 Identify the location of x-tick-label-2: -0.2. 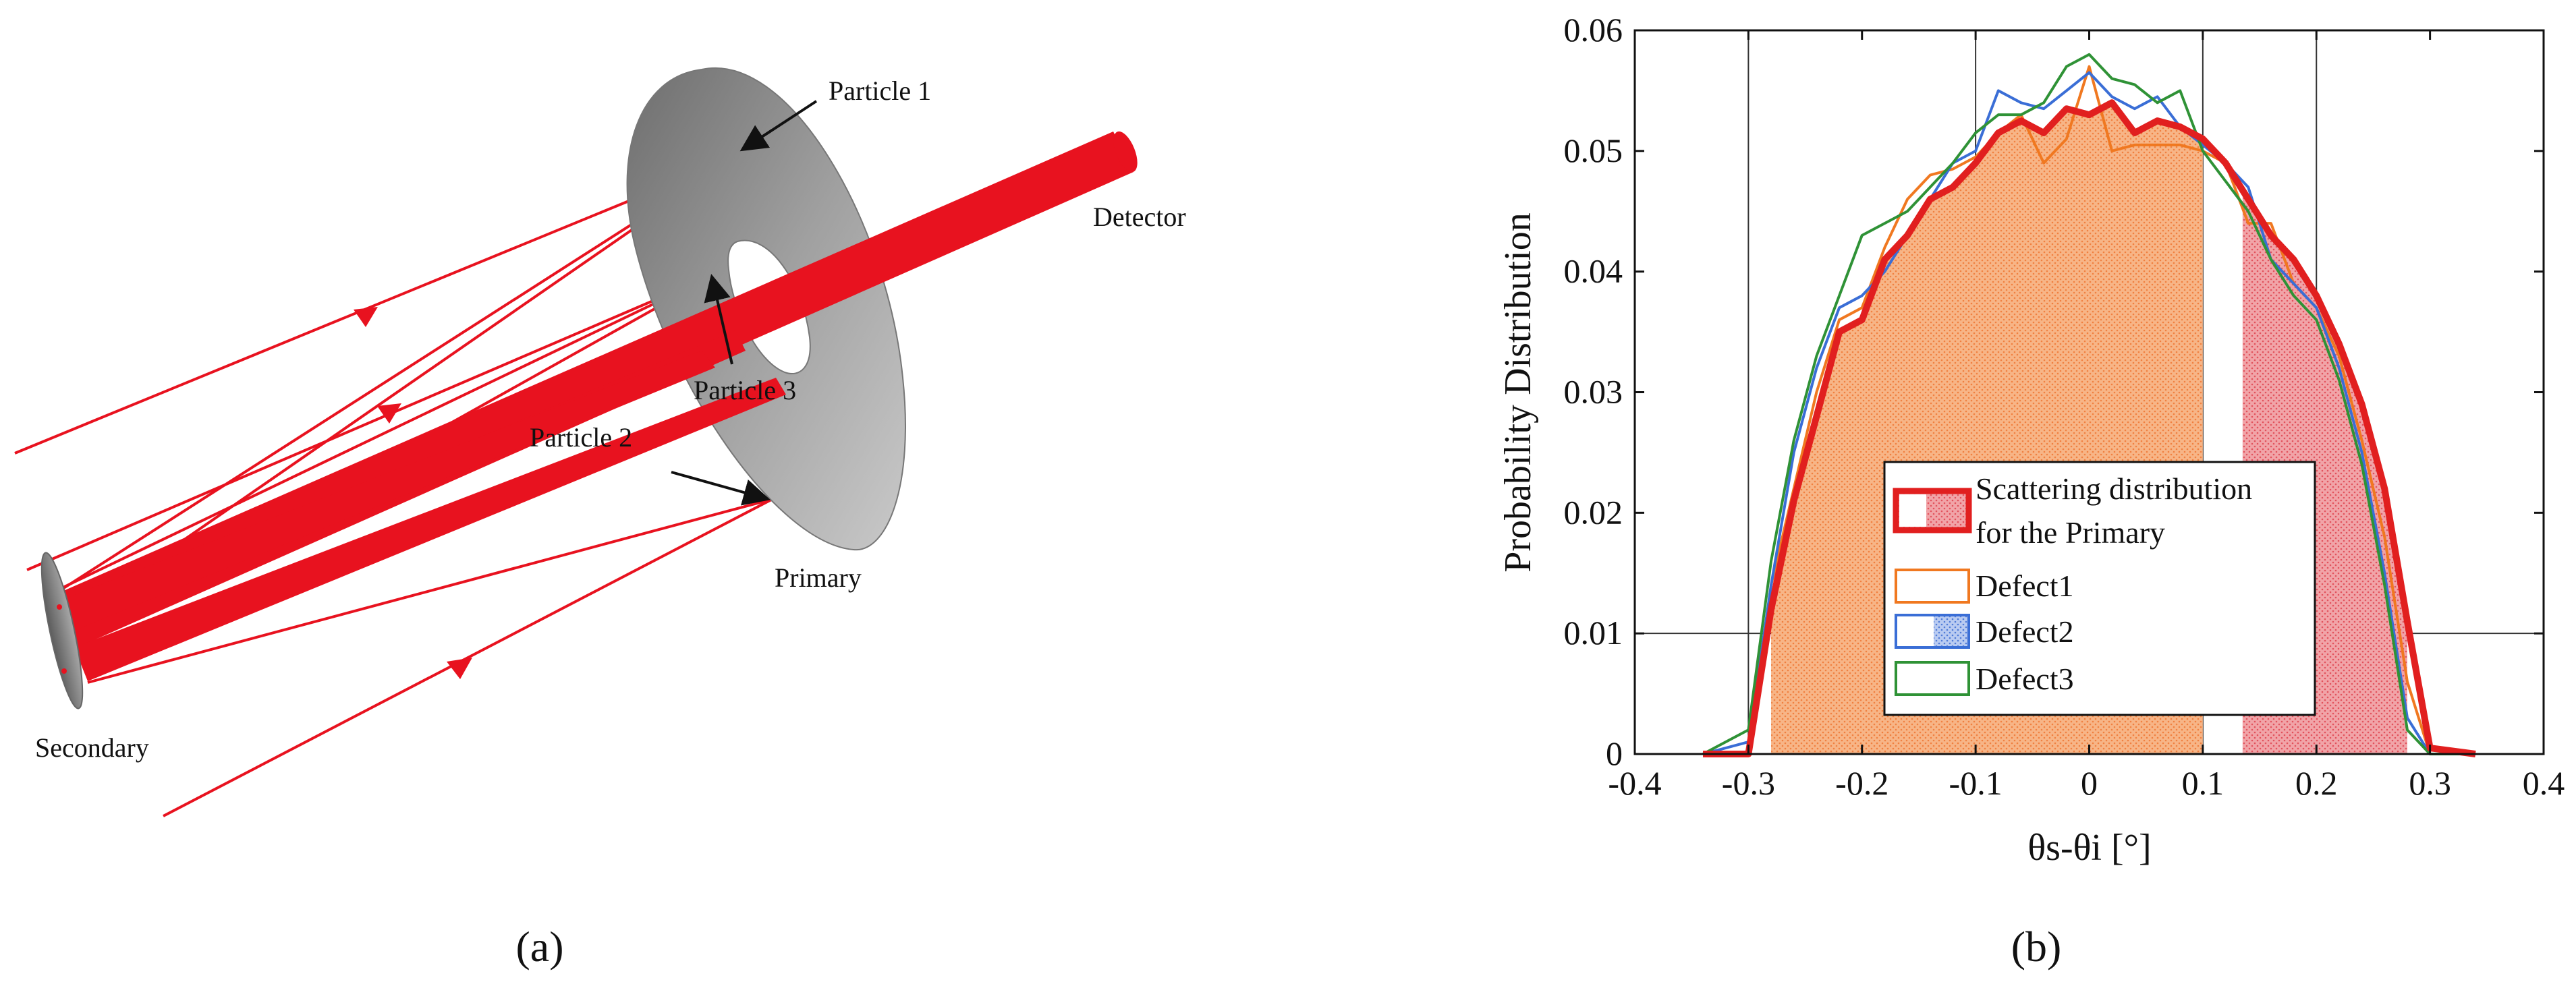
(1861, 783).